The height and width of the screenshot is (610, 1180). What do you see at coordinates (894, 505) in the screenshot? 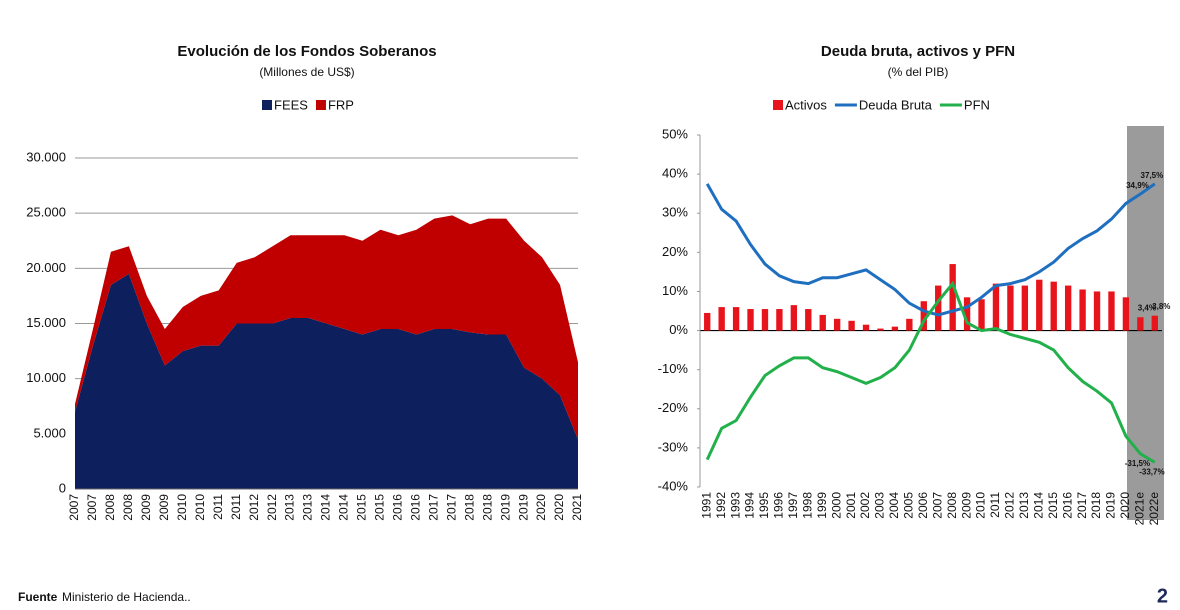
I see `x-tick-label: 2004` at bounding box center [894, 505].